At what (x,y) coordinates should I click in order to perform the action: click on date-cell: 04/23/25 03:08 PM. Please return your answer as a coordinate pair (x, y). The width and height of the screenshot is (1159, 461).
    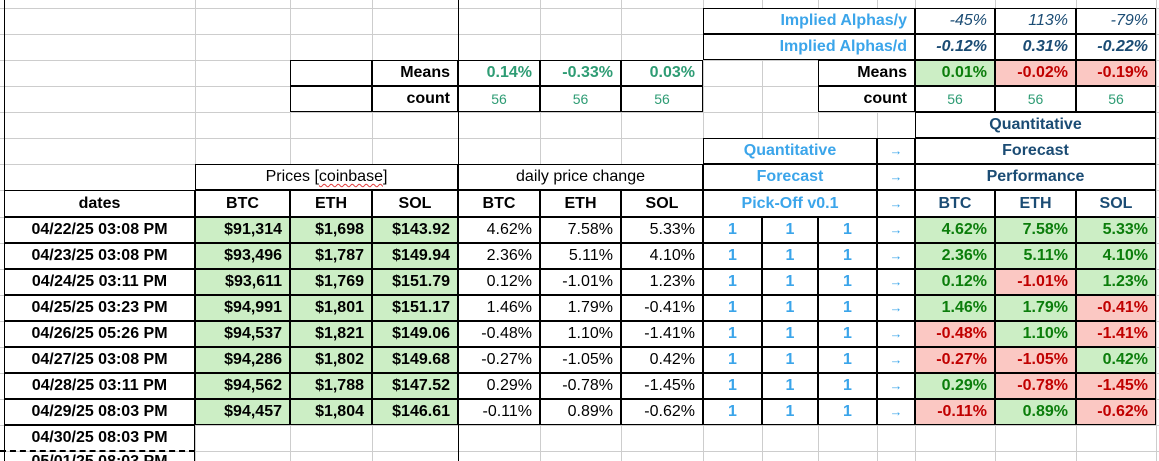
    Looking at the image, I should click on (99, 256).